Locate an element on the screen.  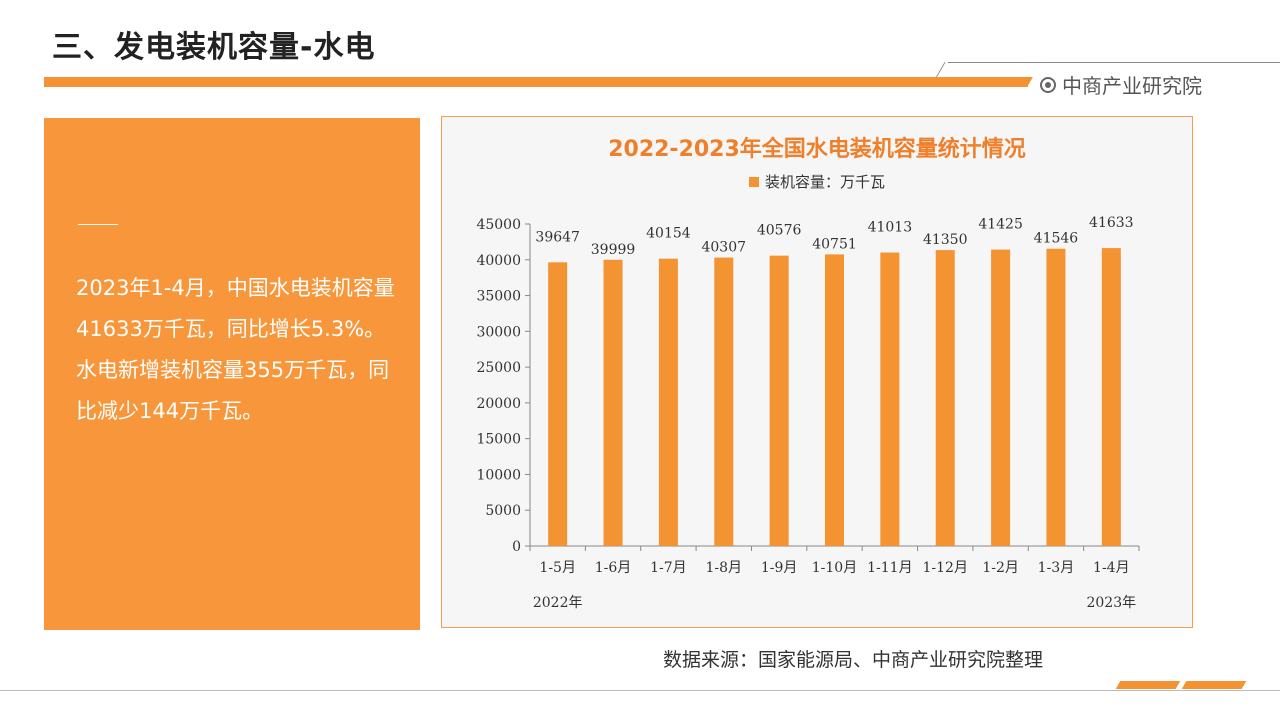
x-tick-label: 1-11月 is located at coordinates (889, 568).